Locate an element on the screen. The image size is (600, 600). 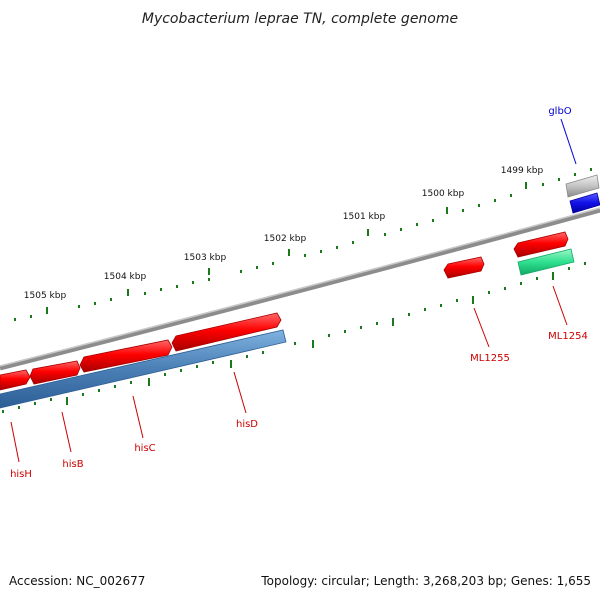
ruler-label: 1504 kbp is located at coordinates (125, 277).